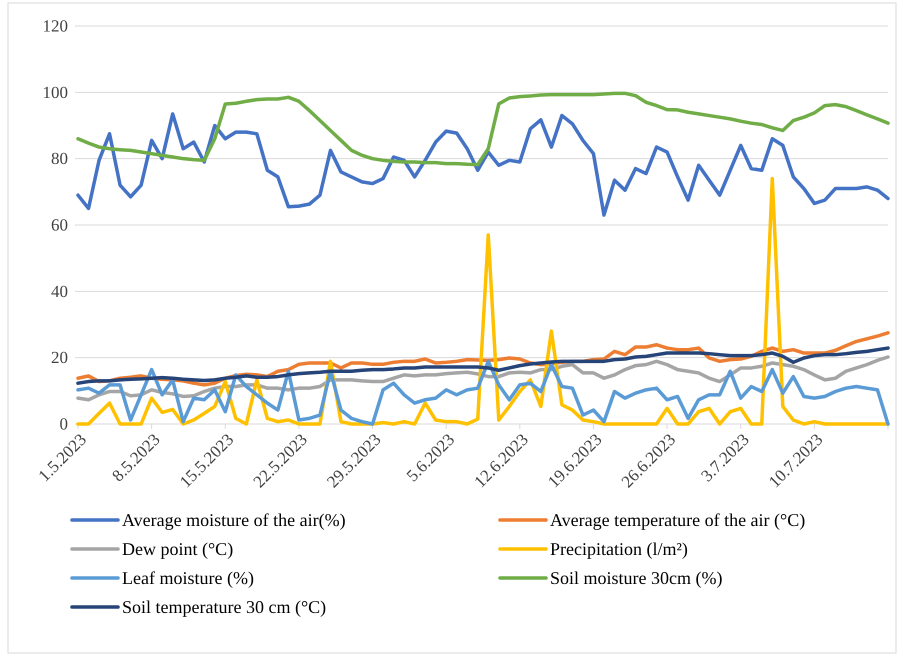  Describe the element at coordinates (55, 26) in the screenshot. I see `y-tick-label: 120` at that location.